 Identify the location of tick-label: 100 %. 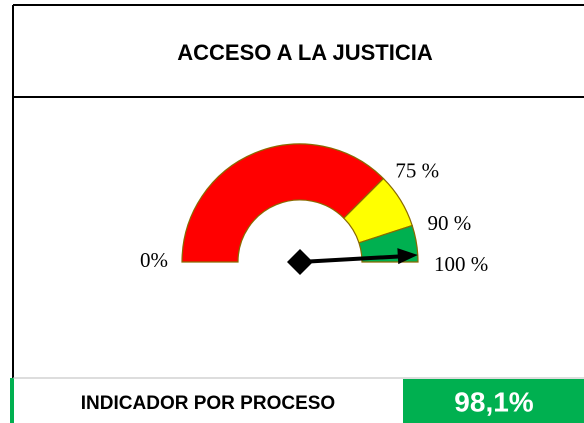
(461, 264).